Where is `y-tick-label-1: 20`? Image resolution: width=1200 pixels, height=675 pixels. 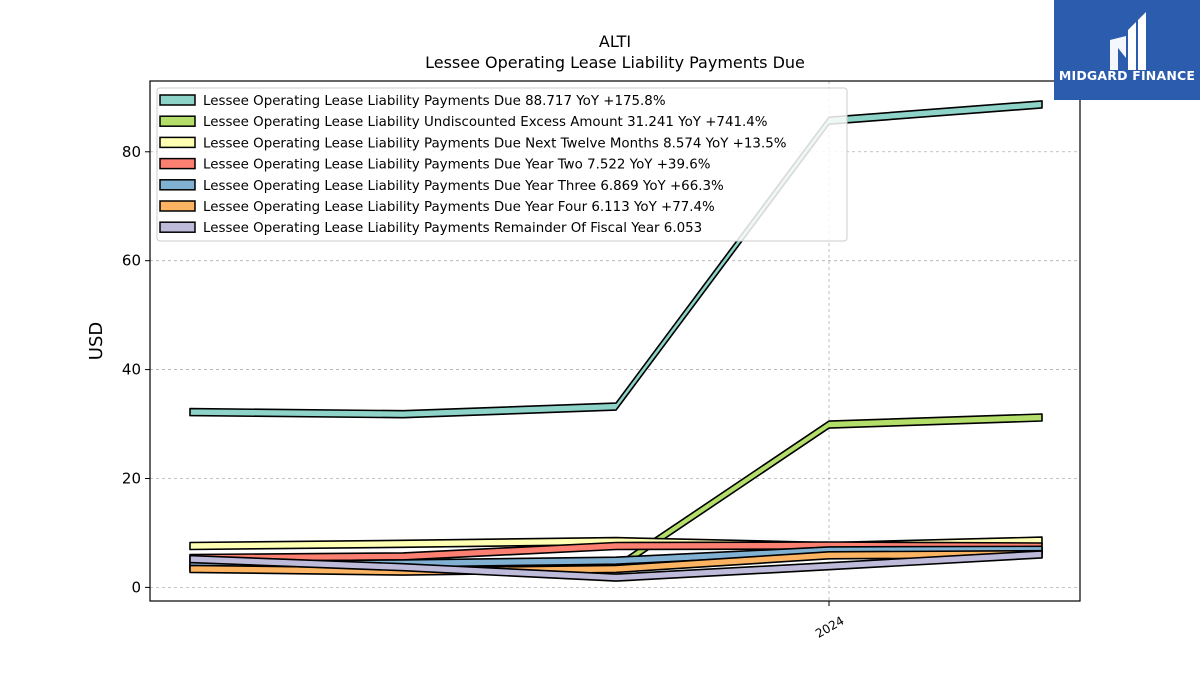 y-tick-label-1: 20 is located at coordinates (131, 478).